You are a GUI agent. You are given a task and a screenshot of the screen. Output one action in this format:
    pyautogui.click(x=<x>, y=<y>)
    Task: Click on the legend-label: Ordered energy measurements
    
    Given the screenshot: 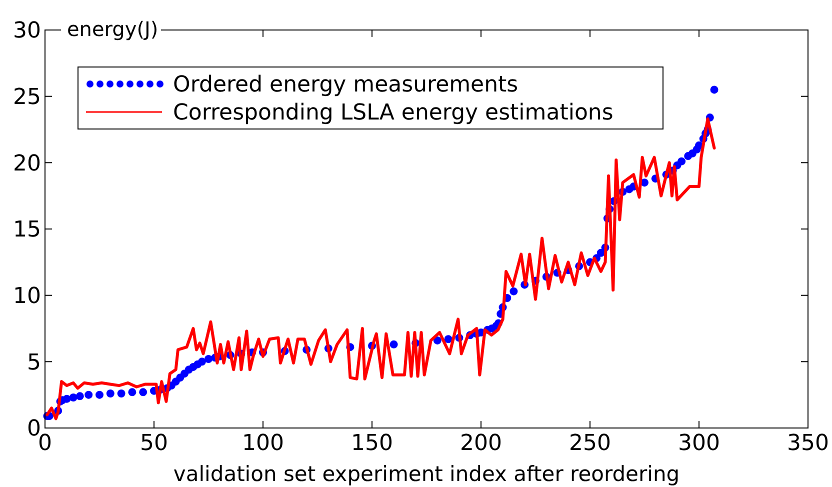 What is the action you would take?
    pyautogui.click(x=345, y=85)
    